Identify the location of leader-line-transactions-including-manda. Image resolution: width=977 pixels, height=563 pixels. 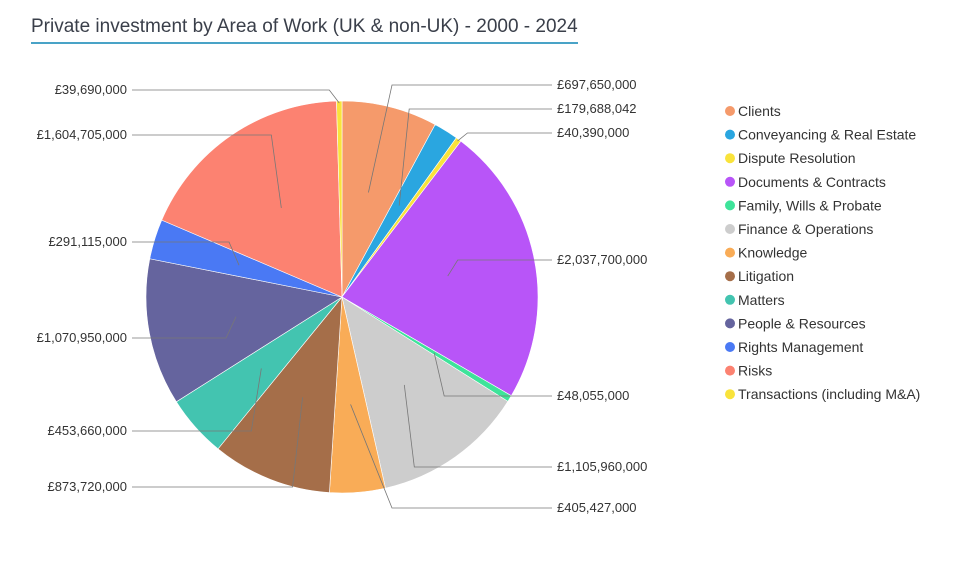
(236, 96).